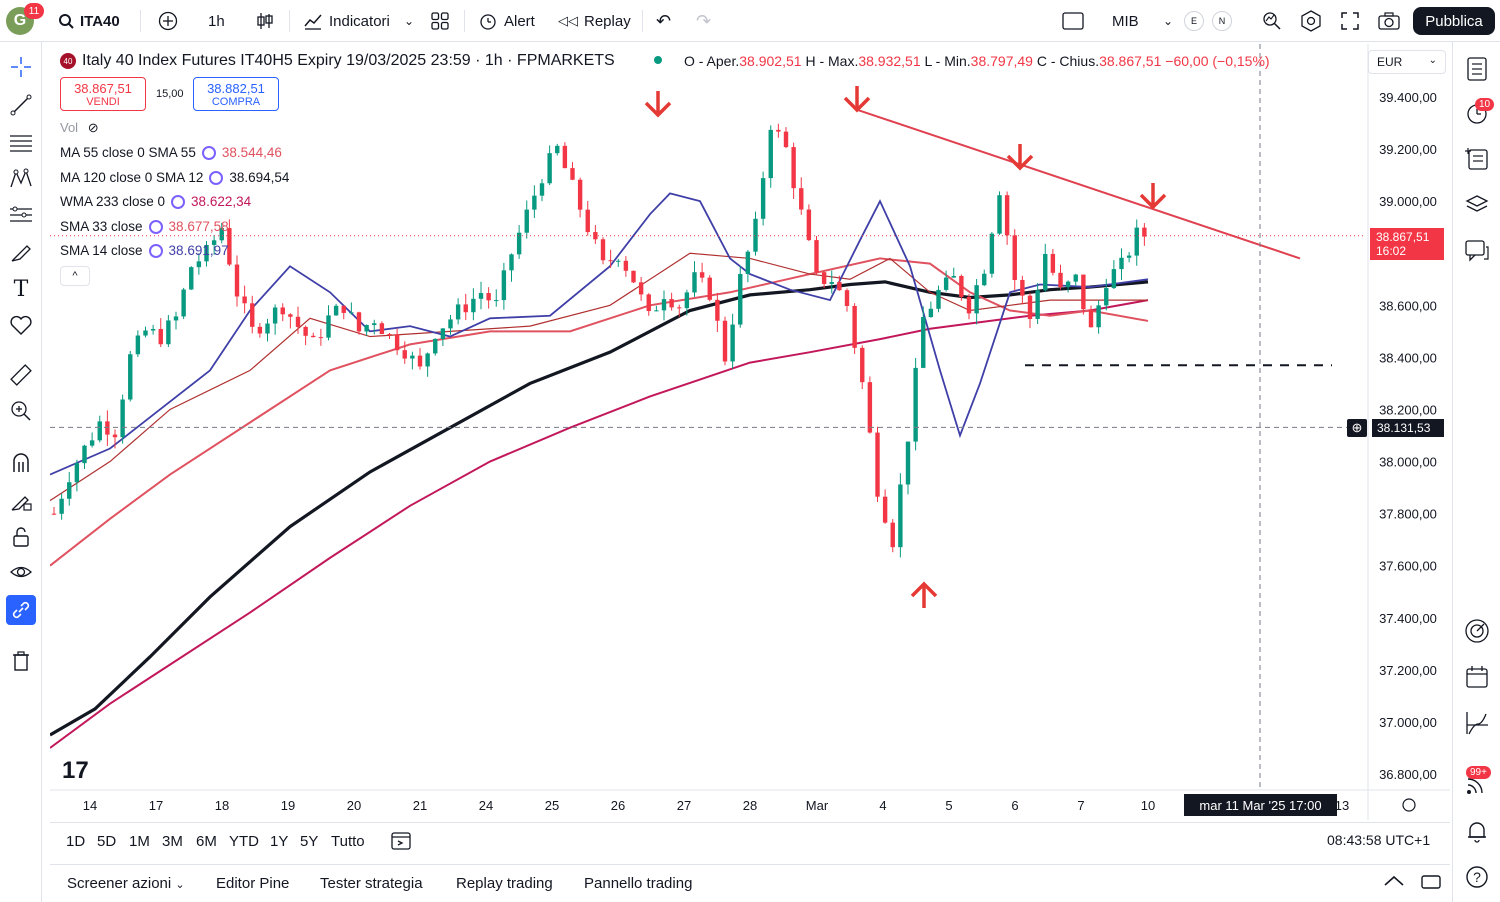 Image resolution: width=1500 pixels, height=902 pixels. I want to click on volume-legend: Vol ⊘, so click(79, 128).